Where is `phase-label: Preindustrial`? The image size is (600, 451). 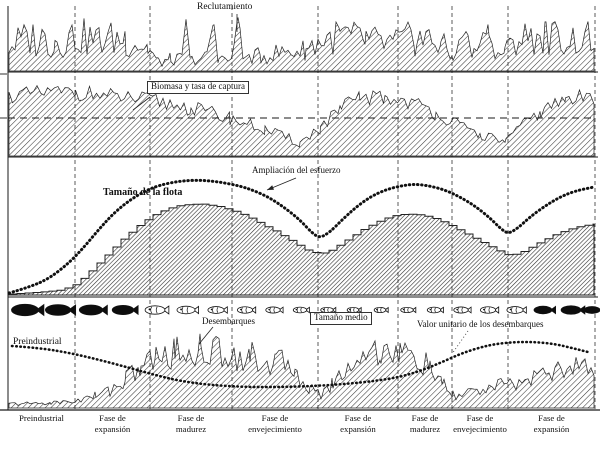
phase-label: Preindustrial is located at coordinates (41, 418).